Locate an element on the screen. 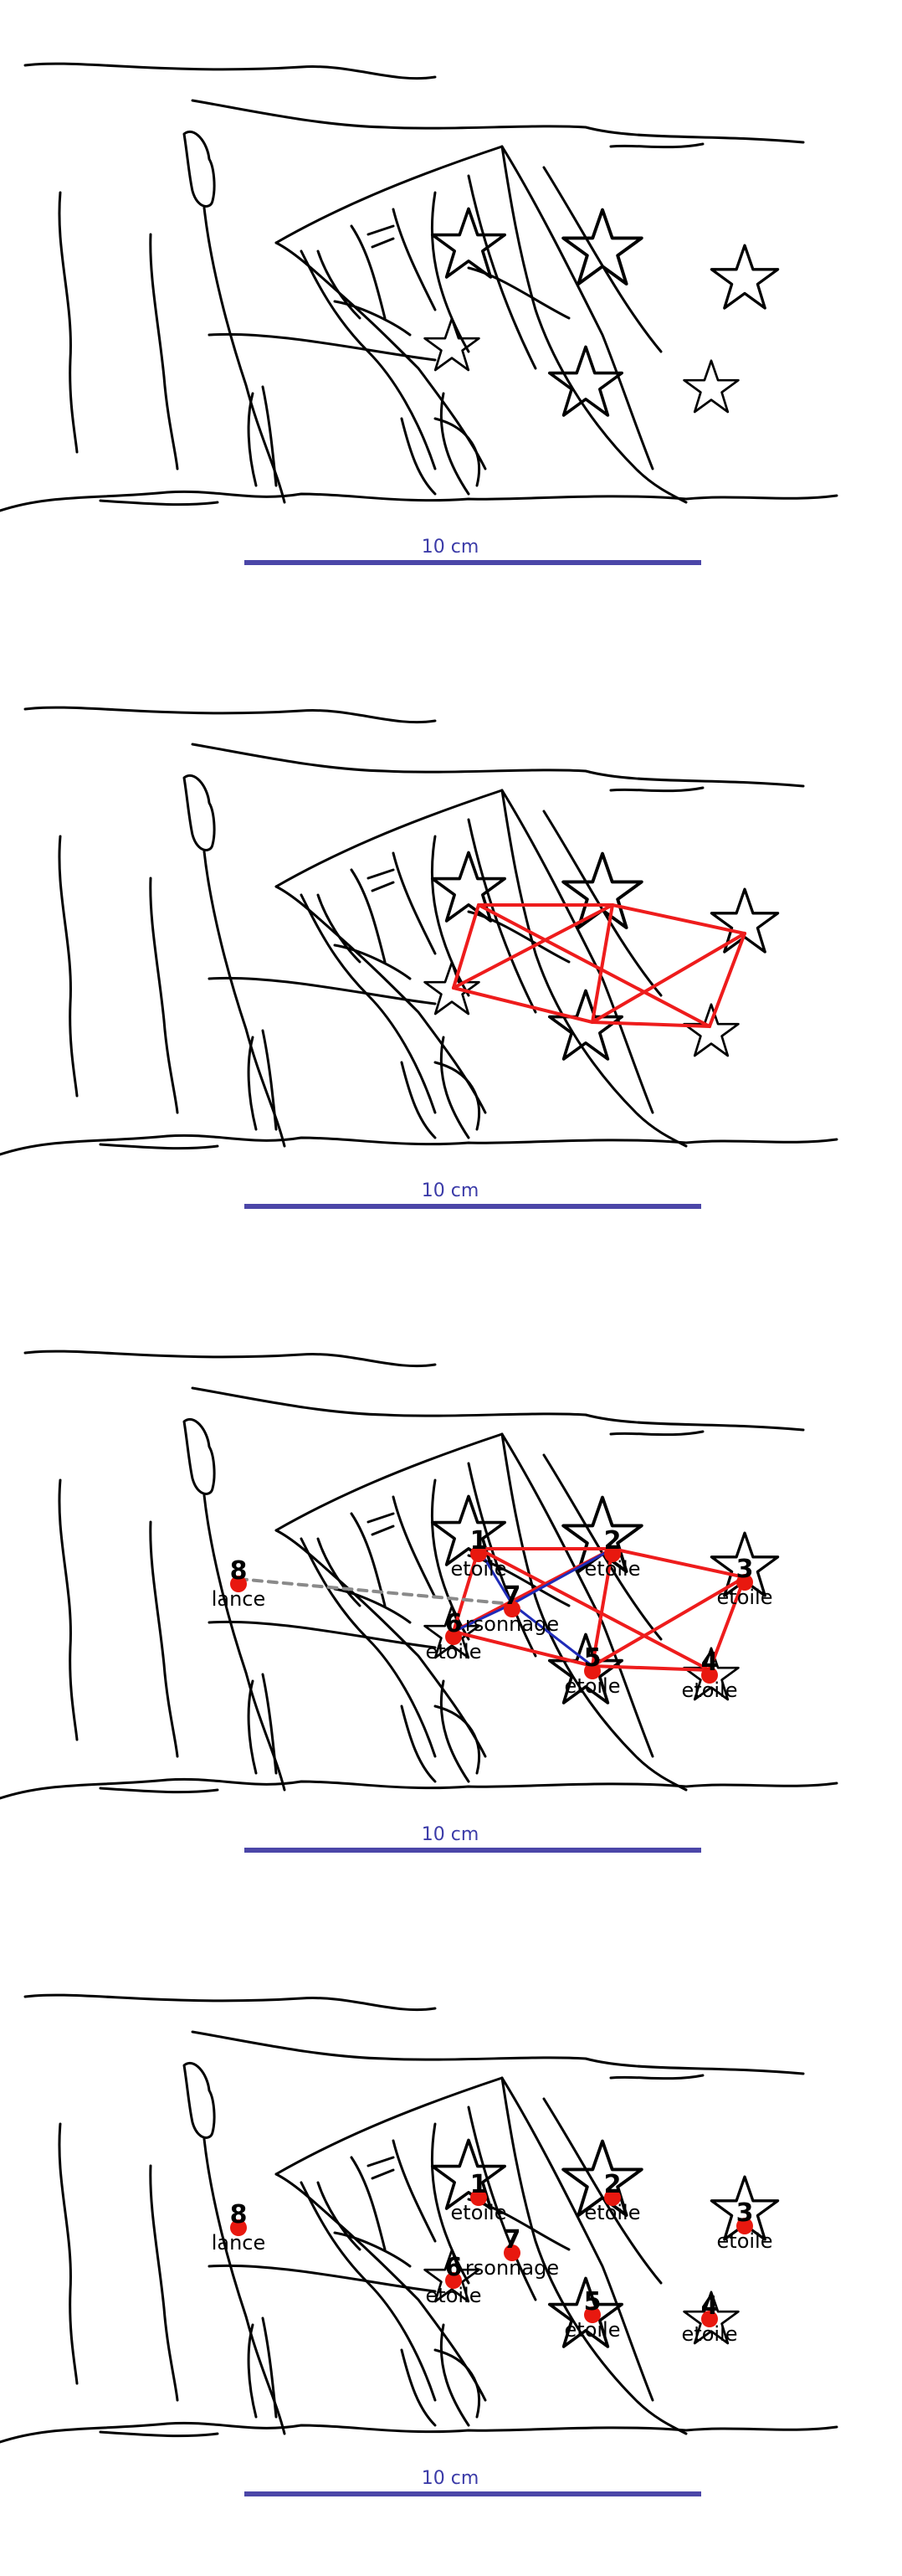 The image size is (902, 2576). edge-layer is located at coordinates (599, 966).